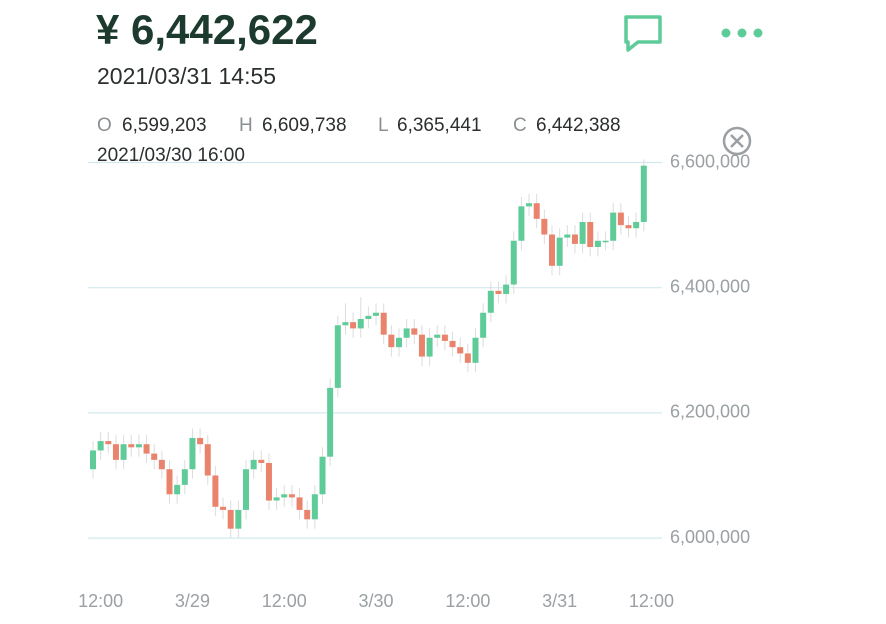  Describe the element at coordinates (192, 601) in the screenshot. I see `x-tick-label: 3/29` at that location.